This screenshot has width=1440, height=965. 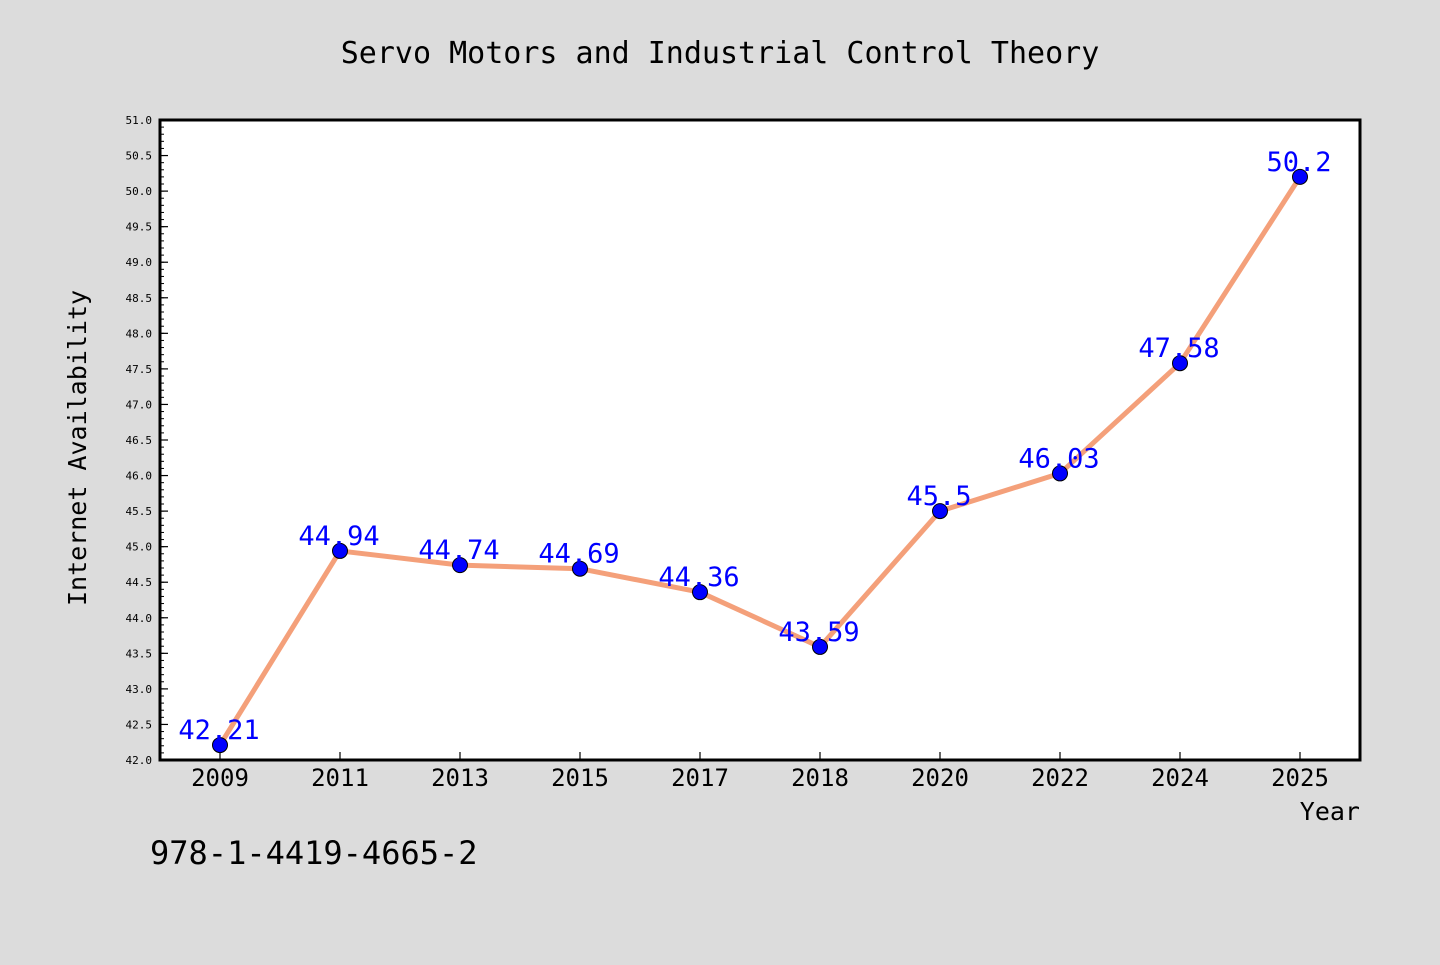 I want to click on x-tick-label: 2018, so click(x=820, y=778).